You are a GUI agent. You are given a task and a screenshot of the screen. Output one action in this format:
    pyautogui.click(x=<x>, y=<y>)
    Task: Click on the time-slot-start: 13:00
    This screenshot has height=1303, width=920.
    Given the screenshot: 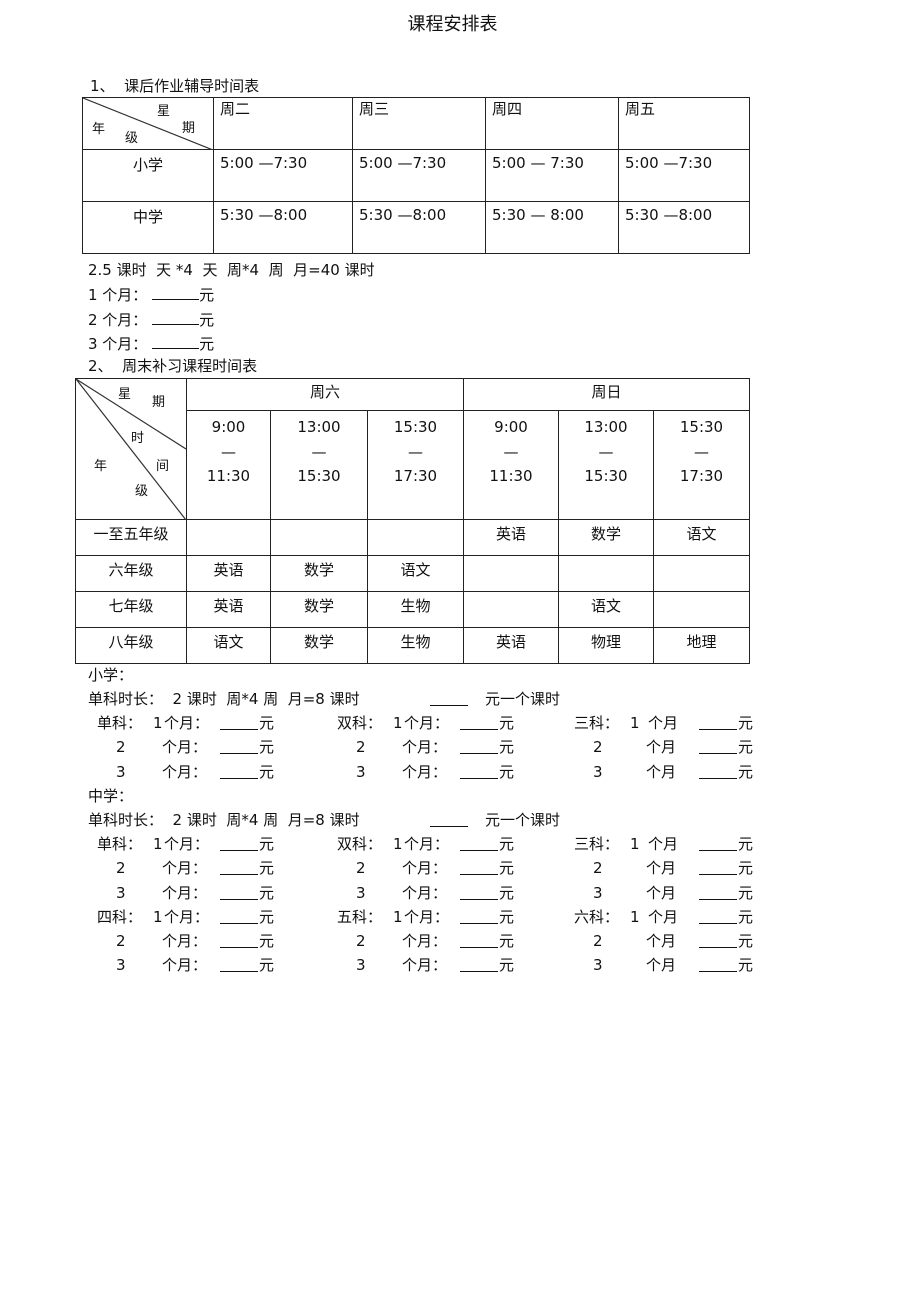 What is the action you would take?
    pyautogui.click(x=319, y=427)
    